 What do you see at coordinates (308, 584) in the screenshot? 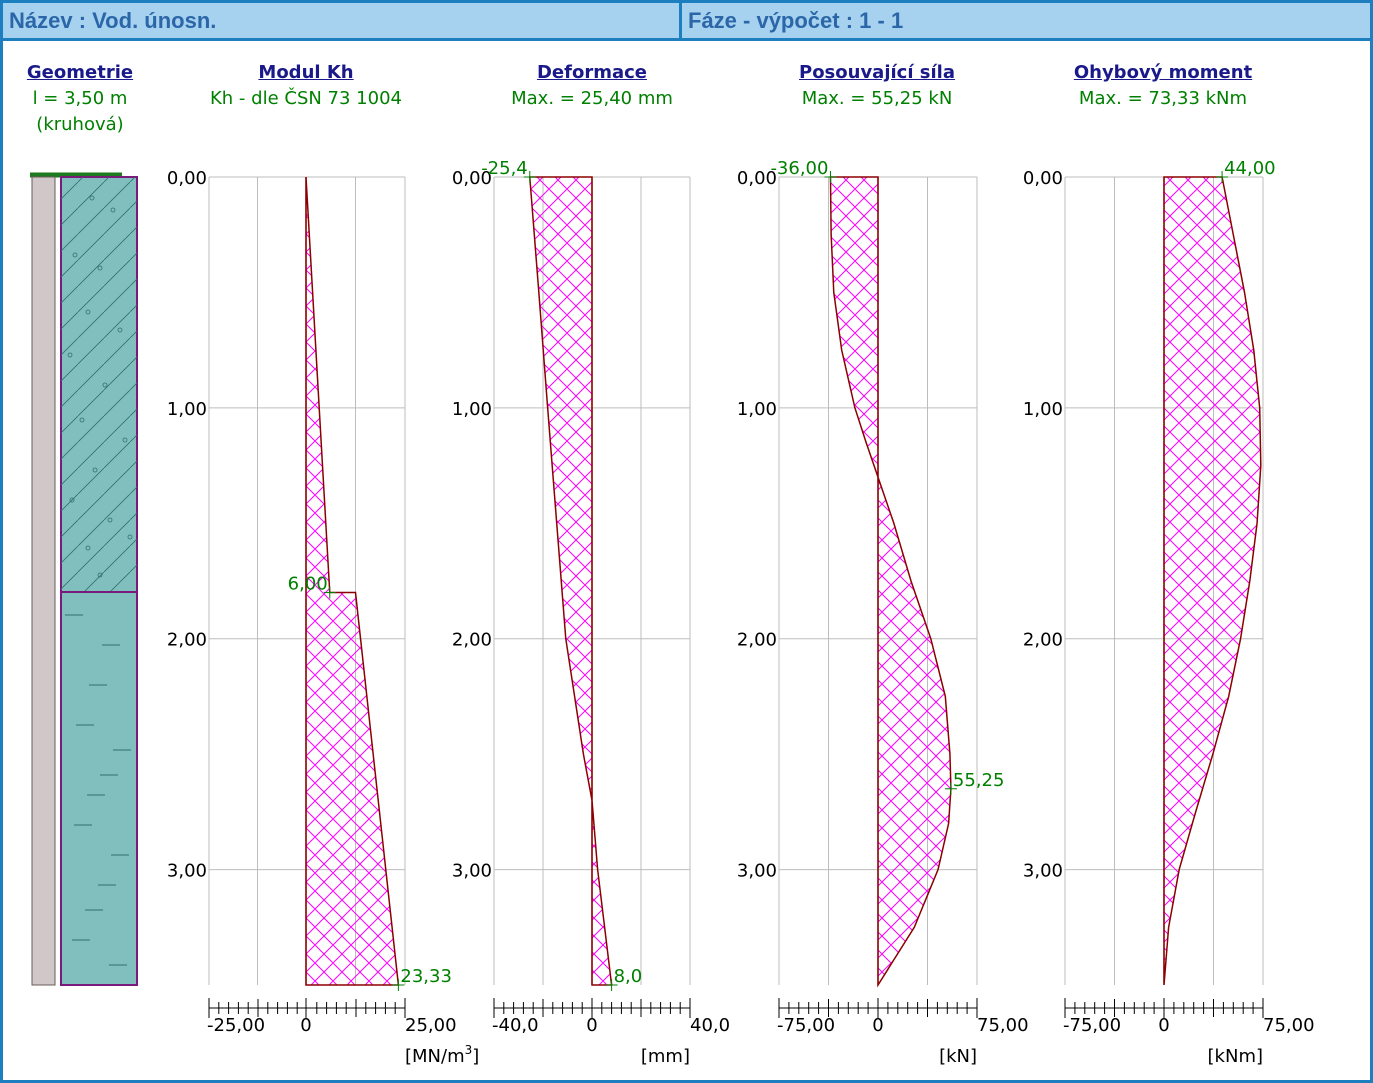
I see `value-annotation: 6,00` at bounding box center [308, 584].